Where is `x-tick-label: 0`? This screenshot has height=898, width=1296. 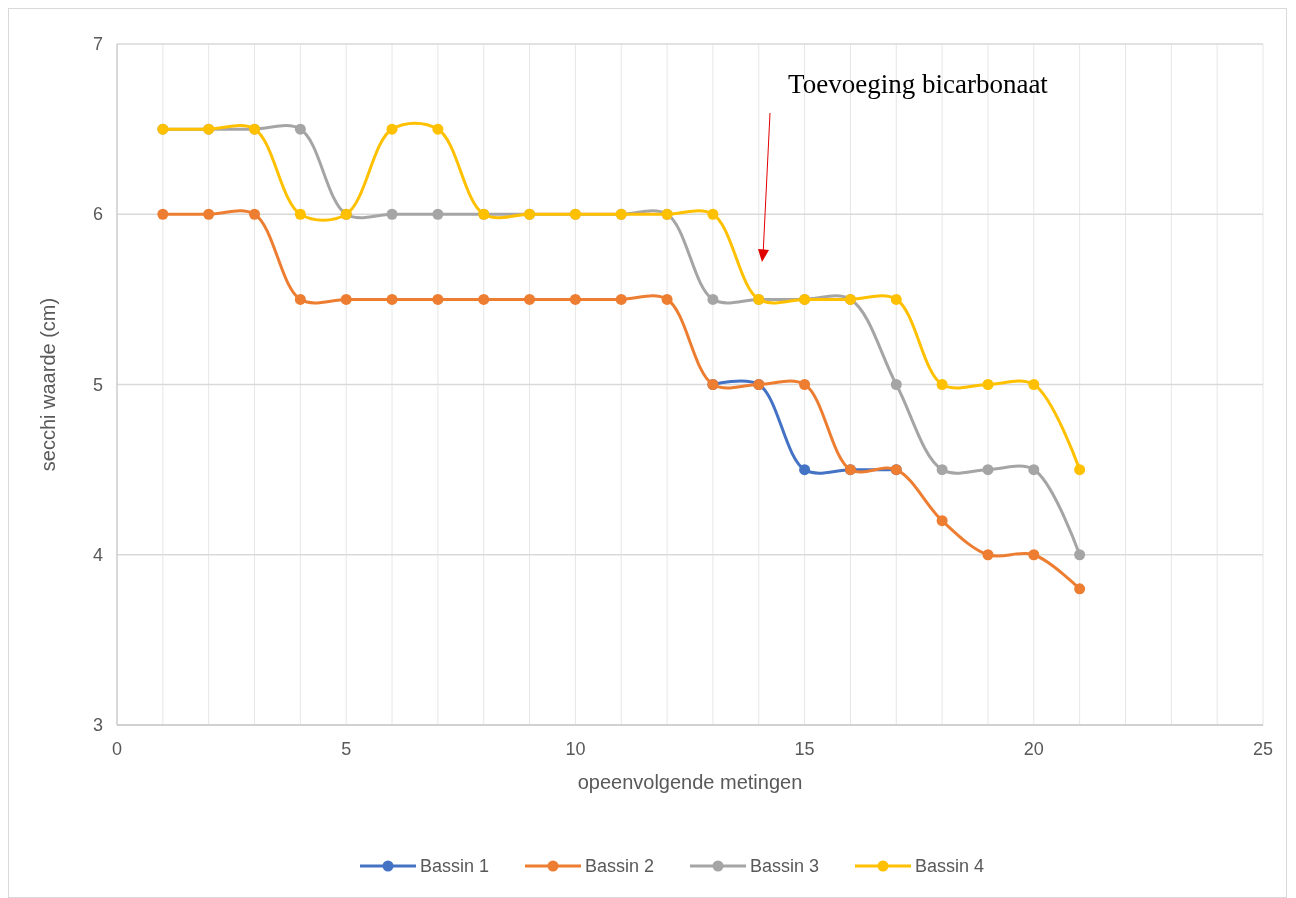 x-tick-label: 0 is located at coordinates (117, 749).